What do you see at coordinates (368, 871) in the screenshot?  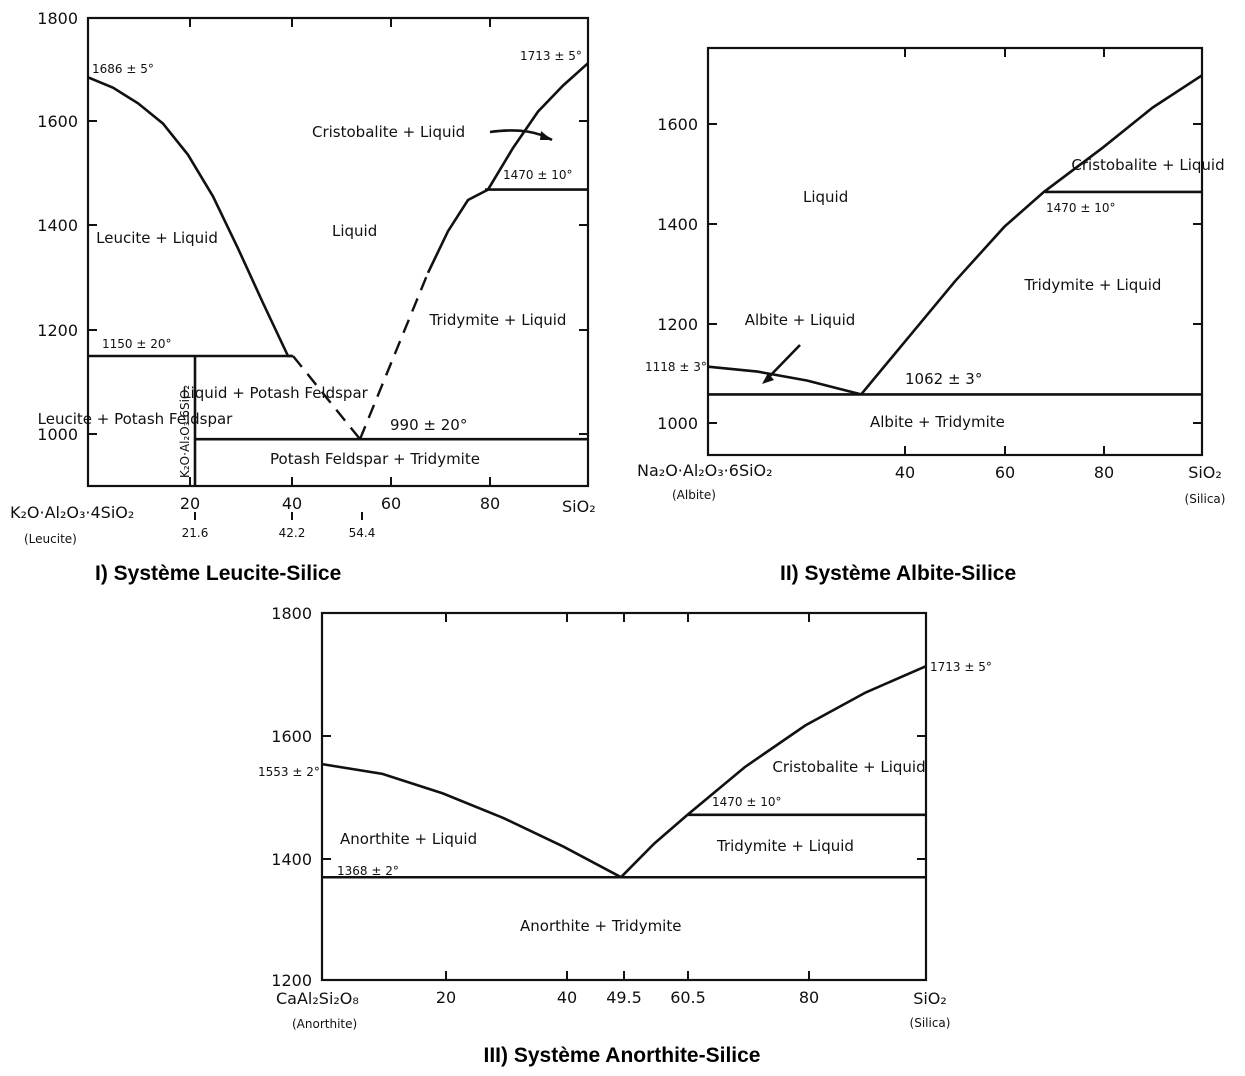 I see `label-1368: 1368 ± 2°` at bounding box center [368, 871].